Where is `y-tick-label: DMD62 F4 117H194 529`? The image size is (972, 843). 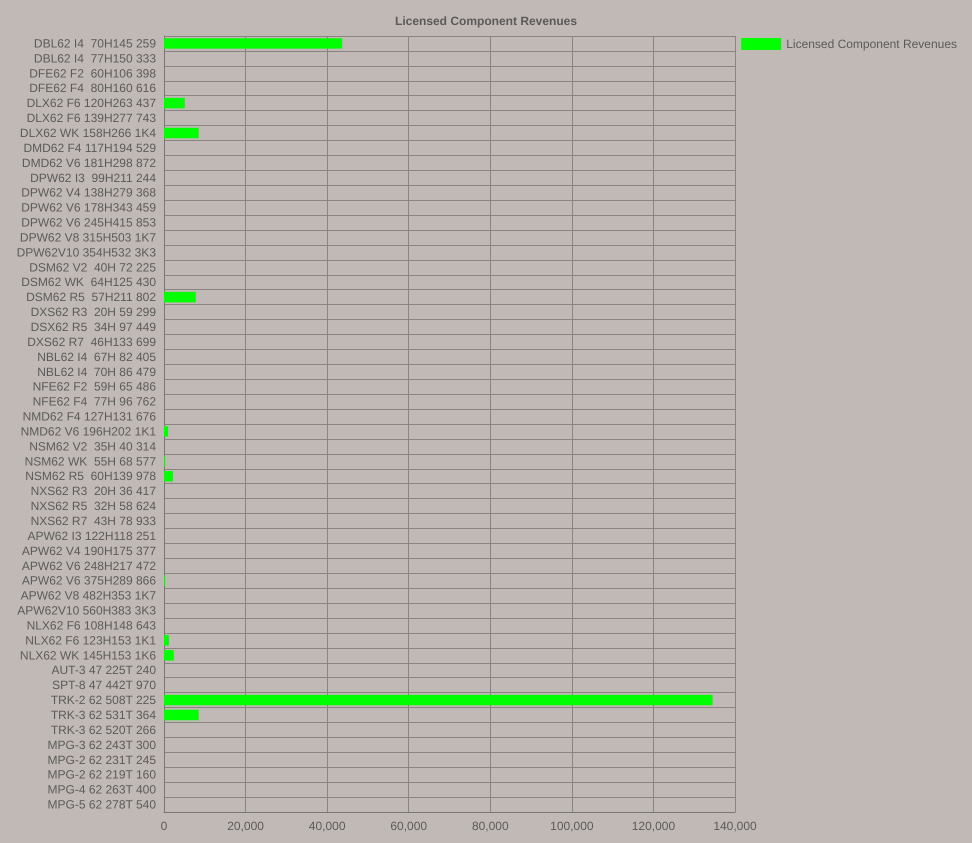 y-tick-label: DMD62 F4 117H194 529 is located at coordinates (89, 147).